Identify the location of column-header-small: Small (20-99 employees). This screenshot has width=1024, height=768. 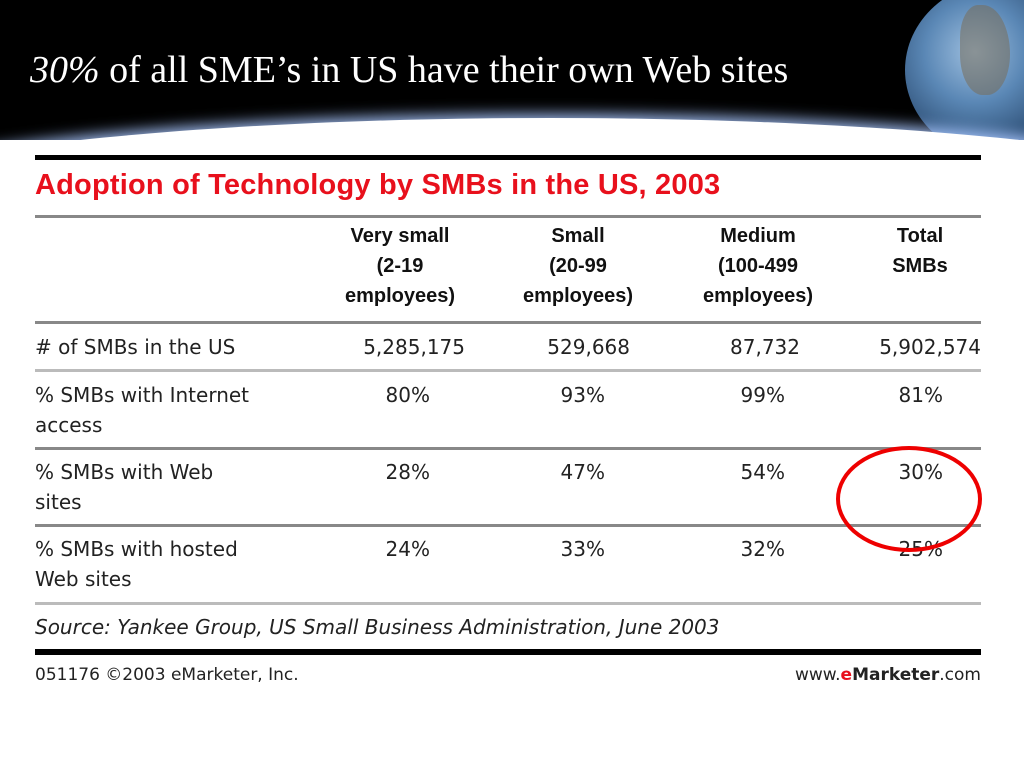
(578, 266).